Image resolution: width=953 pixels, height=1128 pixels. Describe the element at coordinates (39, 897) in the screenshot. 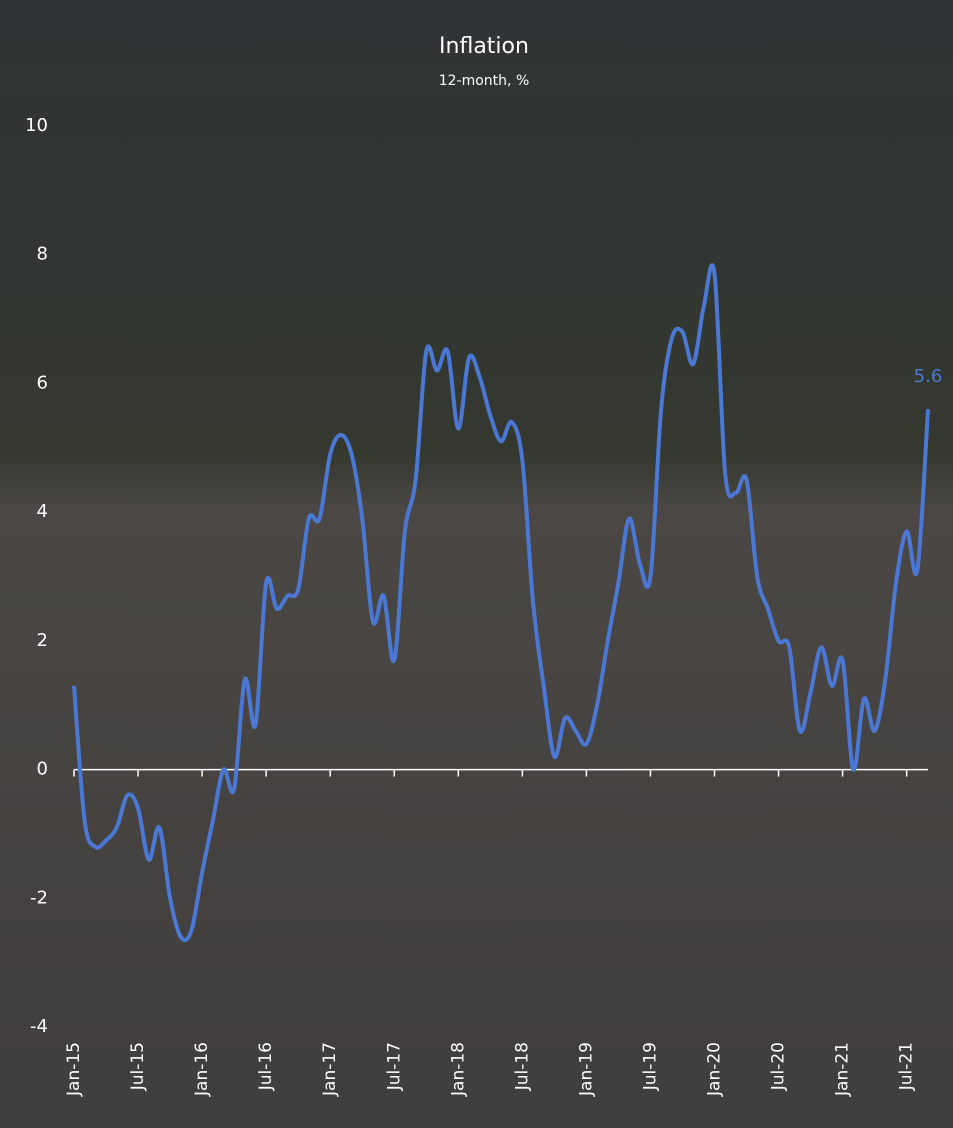

I see `y-tick-label: -2` at that location.